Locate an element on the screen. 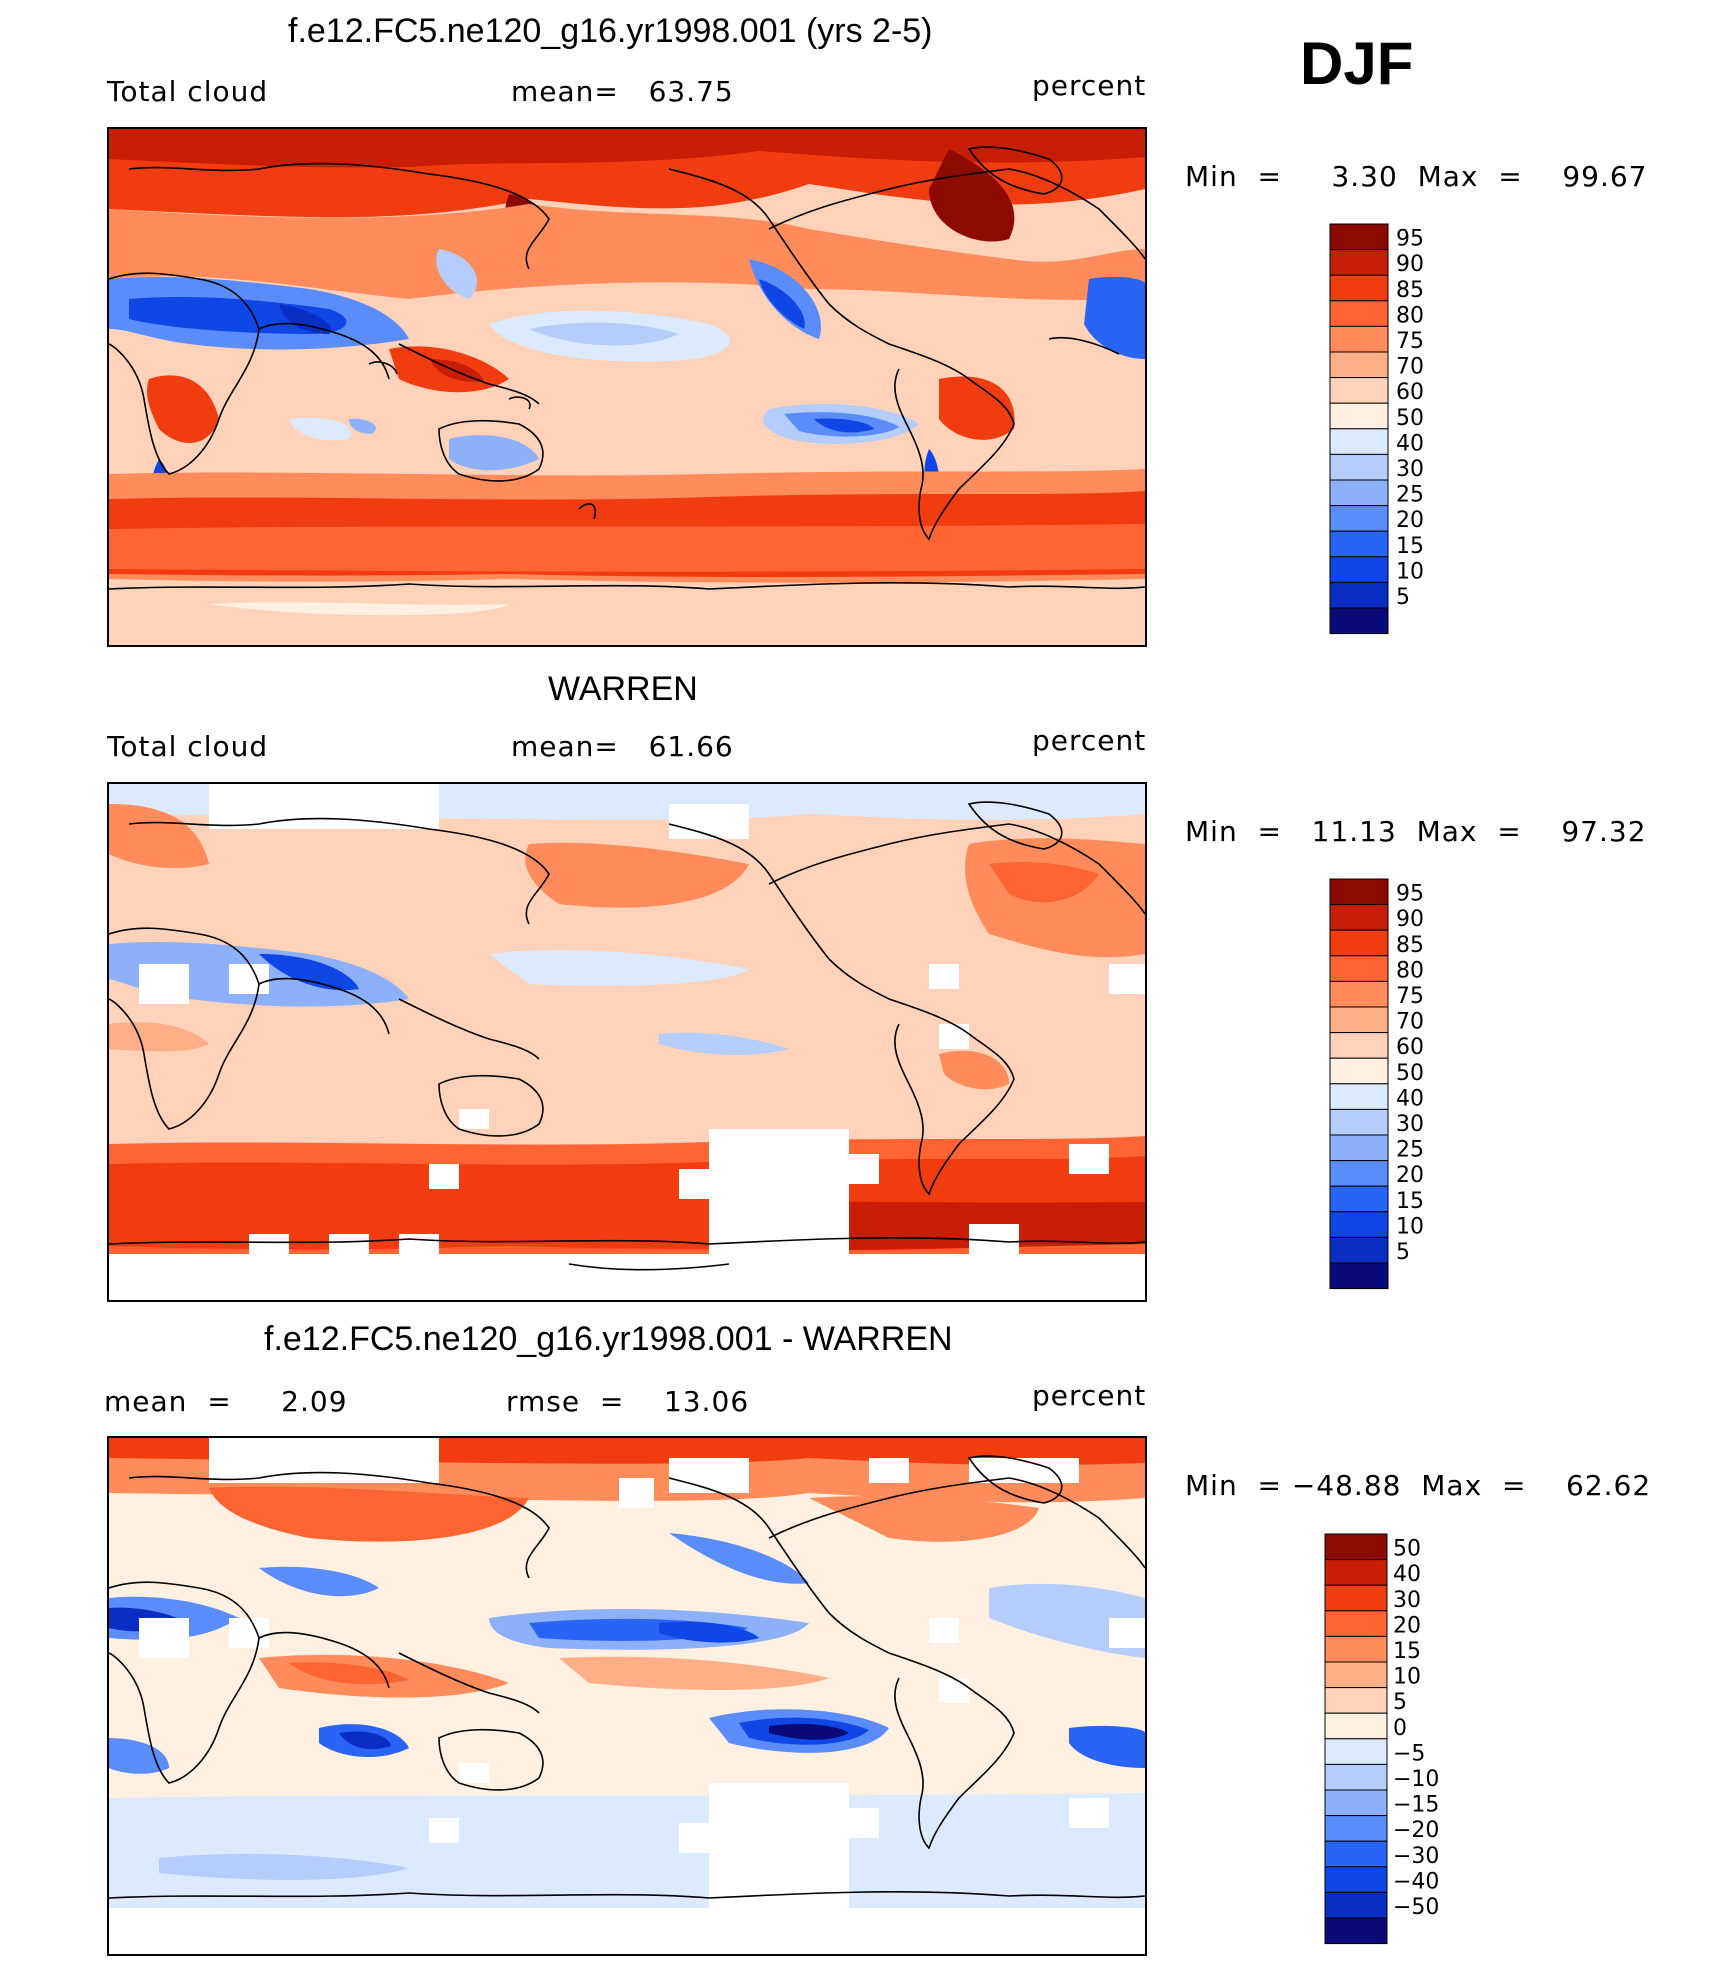 The width and height of the screenshot is (1710, 1963). panel2-title: WARREN is located at coordinates (623, 689).